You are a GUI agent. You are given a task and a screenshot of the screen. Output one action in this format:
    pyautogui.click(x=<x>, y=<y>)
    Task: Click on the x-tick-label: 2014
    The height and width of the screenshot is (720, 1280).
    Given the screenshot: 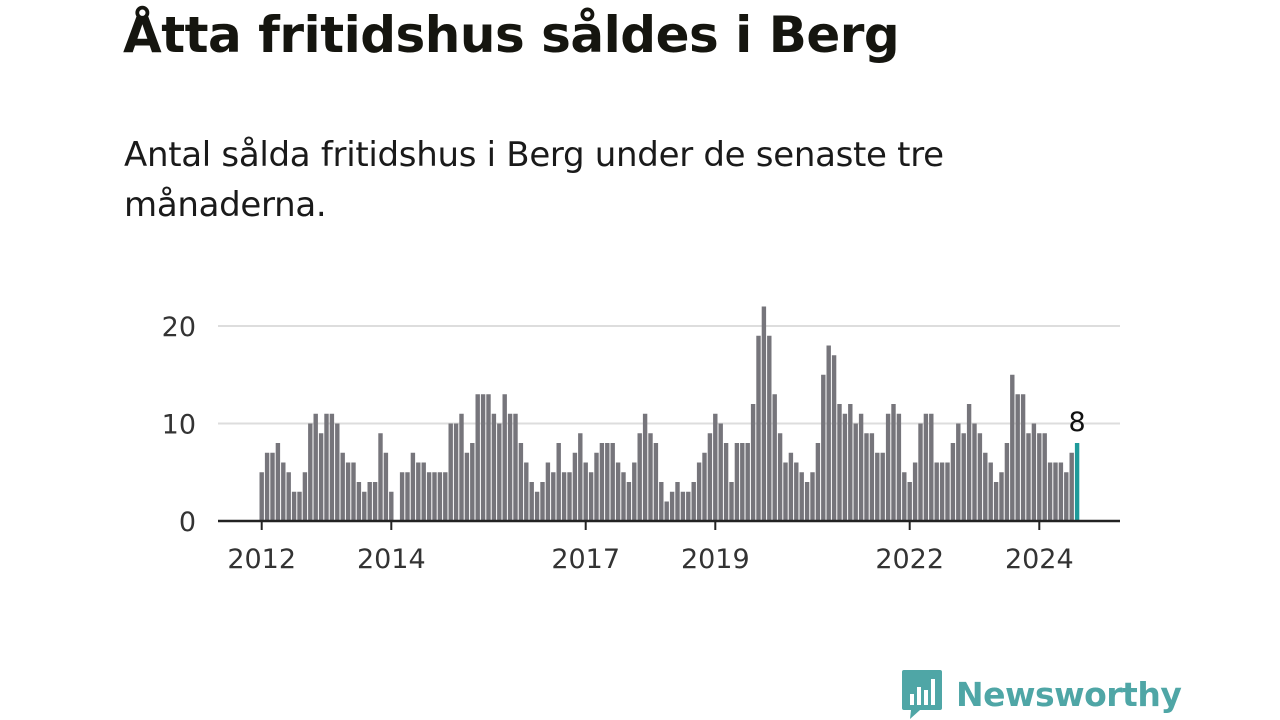 What is the action you would take?
    pyautogui.click(x=391, y=559)
    